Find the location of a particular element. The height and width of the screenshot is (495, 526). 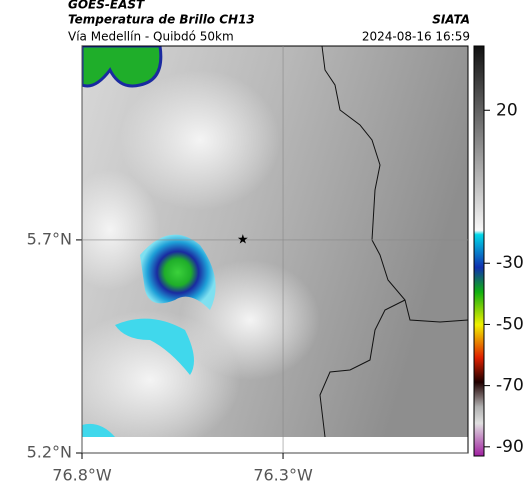

title: Temperatura de Brillo CH13 is located at coordinates (161, 20).